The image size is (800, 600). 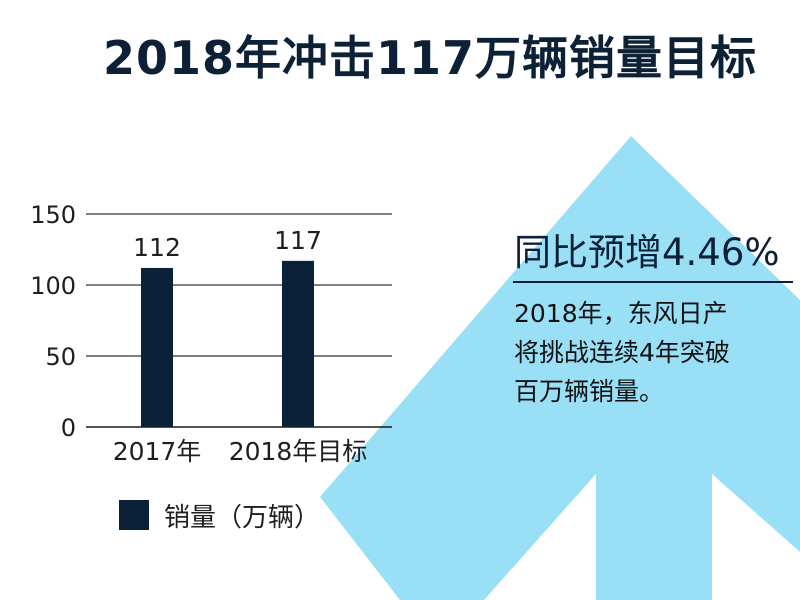 I want to click on category-label: 2017年, so click(x=157, y=451).